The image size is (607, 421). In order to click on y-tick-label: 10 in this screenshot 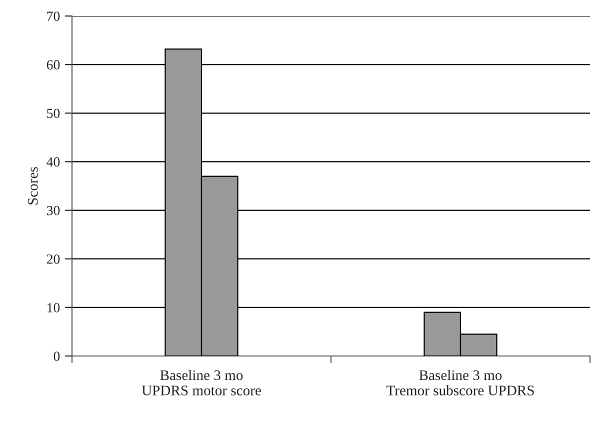, I will do `click(54, 307)`.